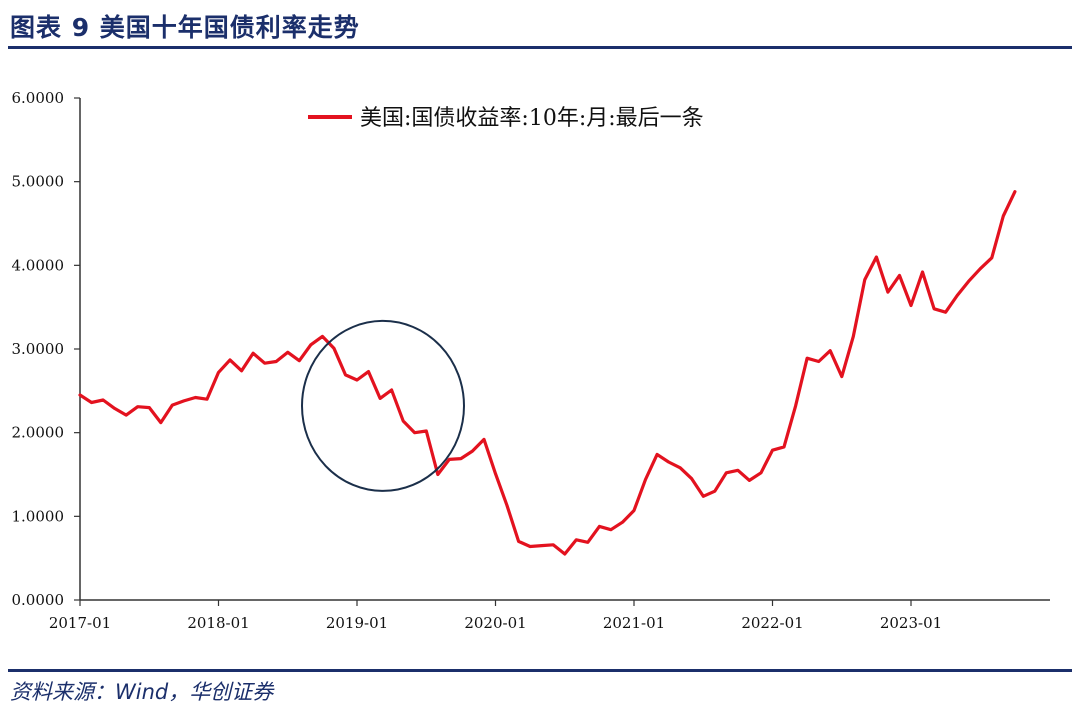  Describe the element at coordinates (495, 623) in the screenshot. I see `x-tick-label: 2020-01` at that location.